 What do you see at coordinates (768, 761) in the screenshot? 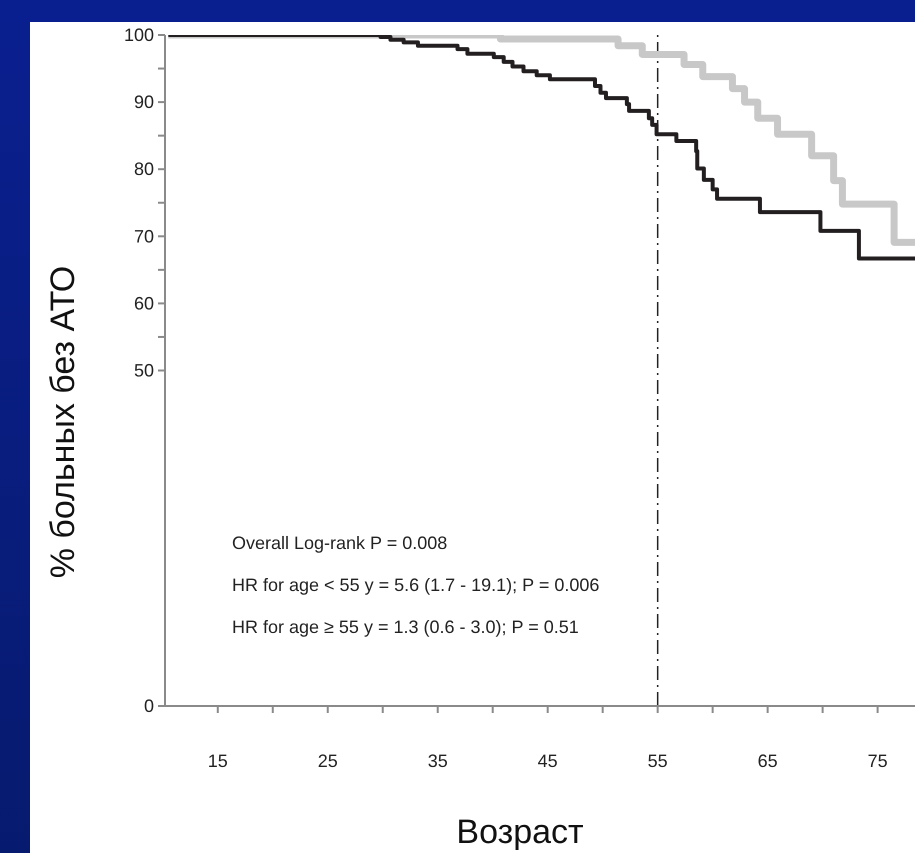
I see `x-tick-label: 65` at bounding box center [768, 761].